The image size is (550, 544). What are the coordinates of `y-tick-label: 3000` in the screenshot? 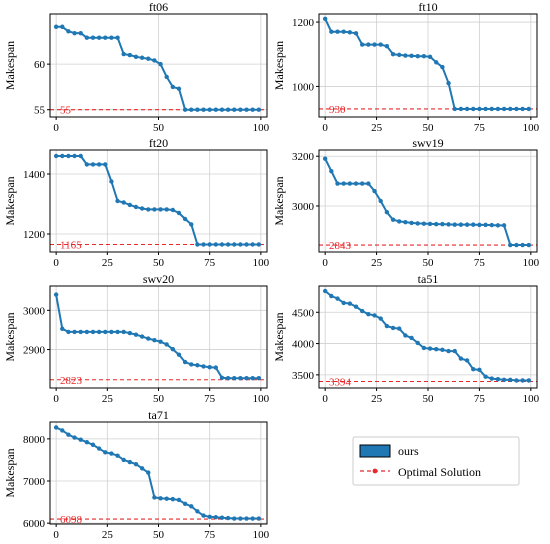 It's located at (34, 311).